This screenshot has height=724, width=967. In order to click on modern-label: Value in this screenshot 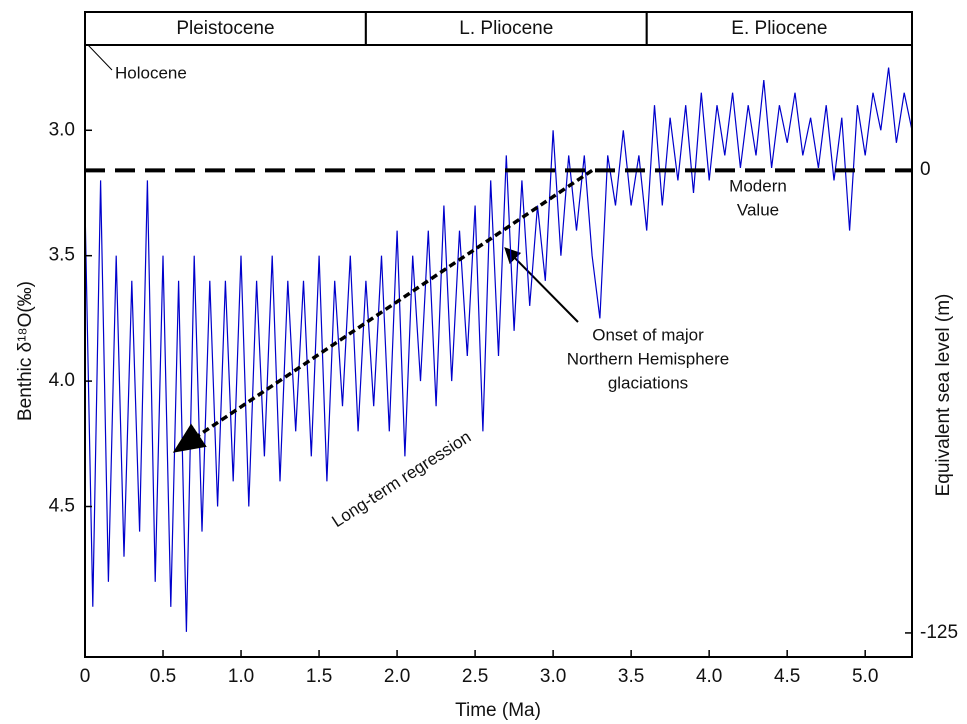, I will do `click(758, 209)`.